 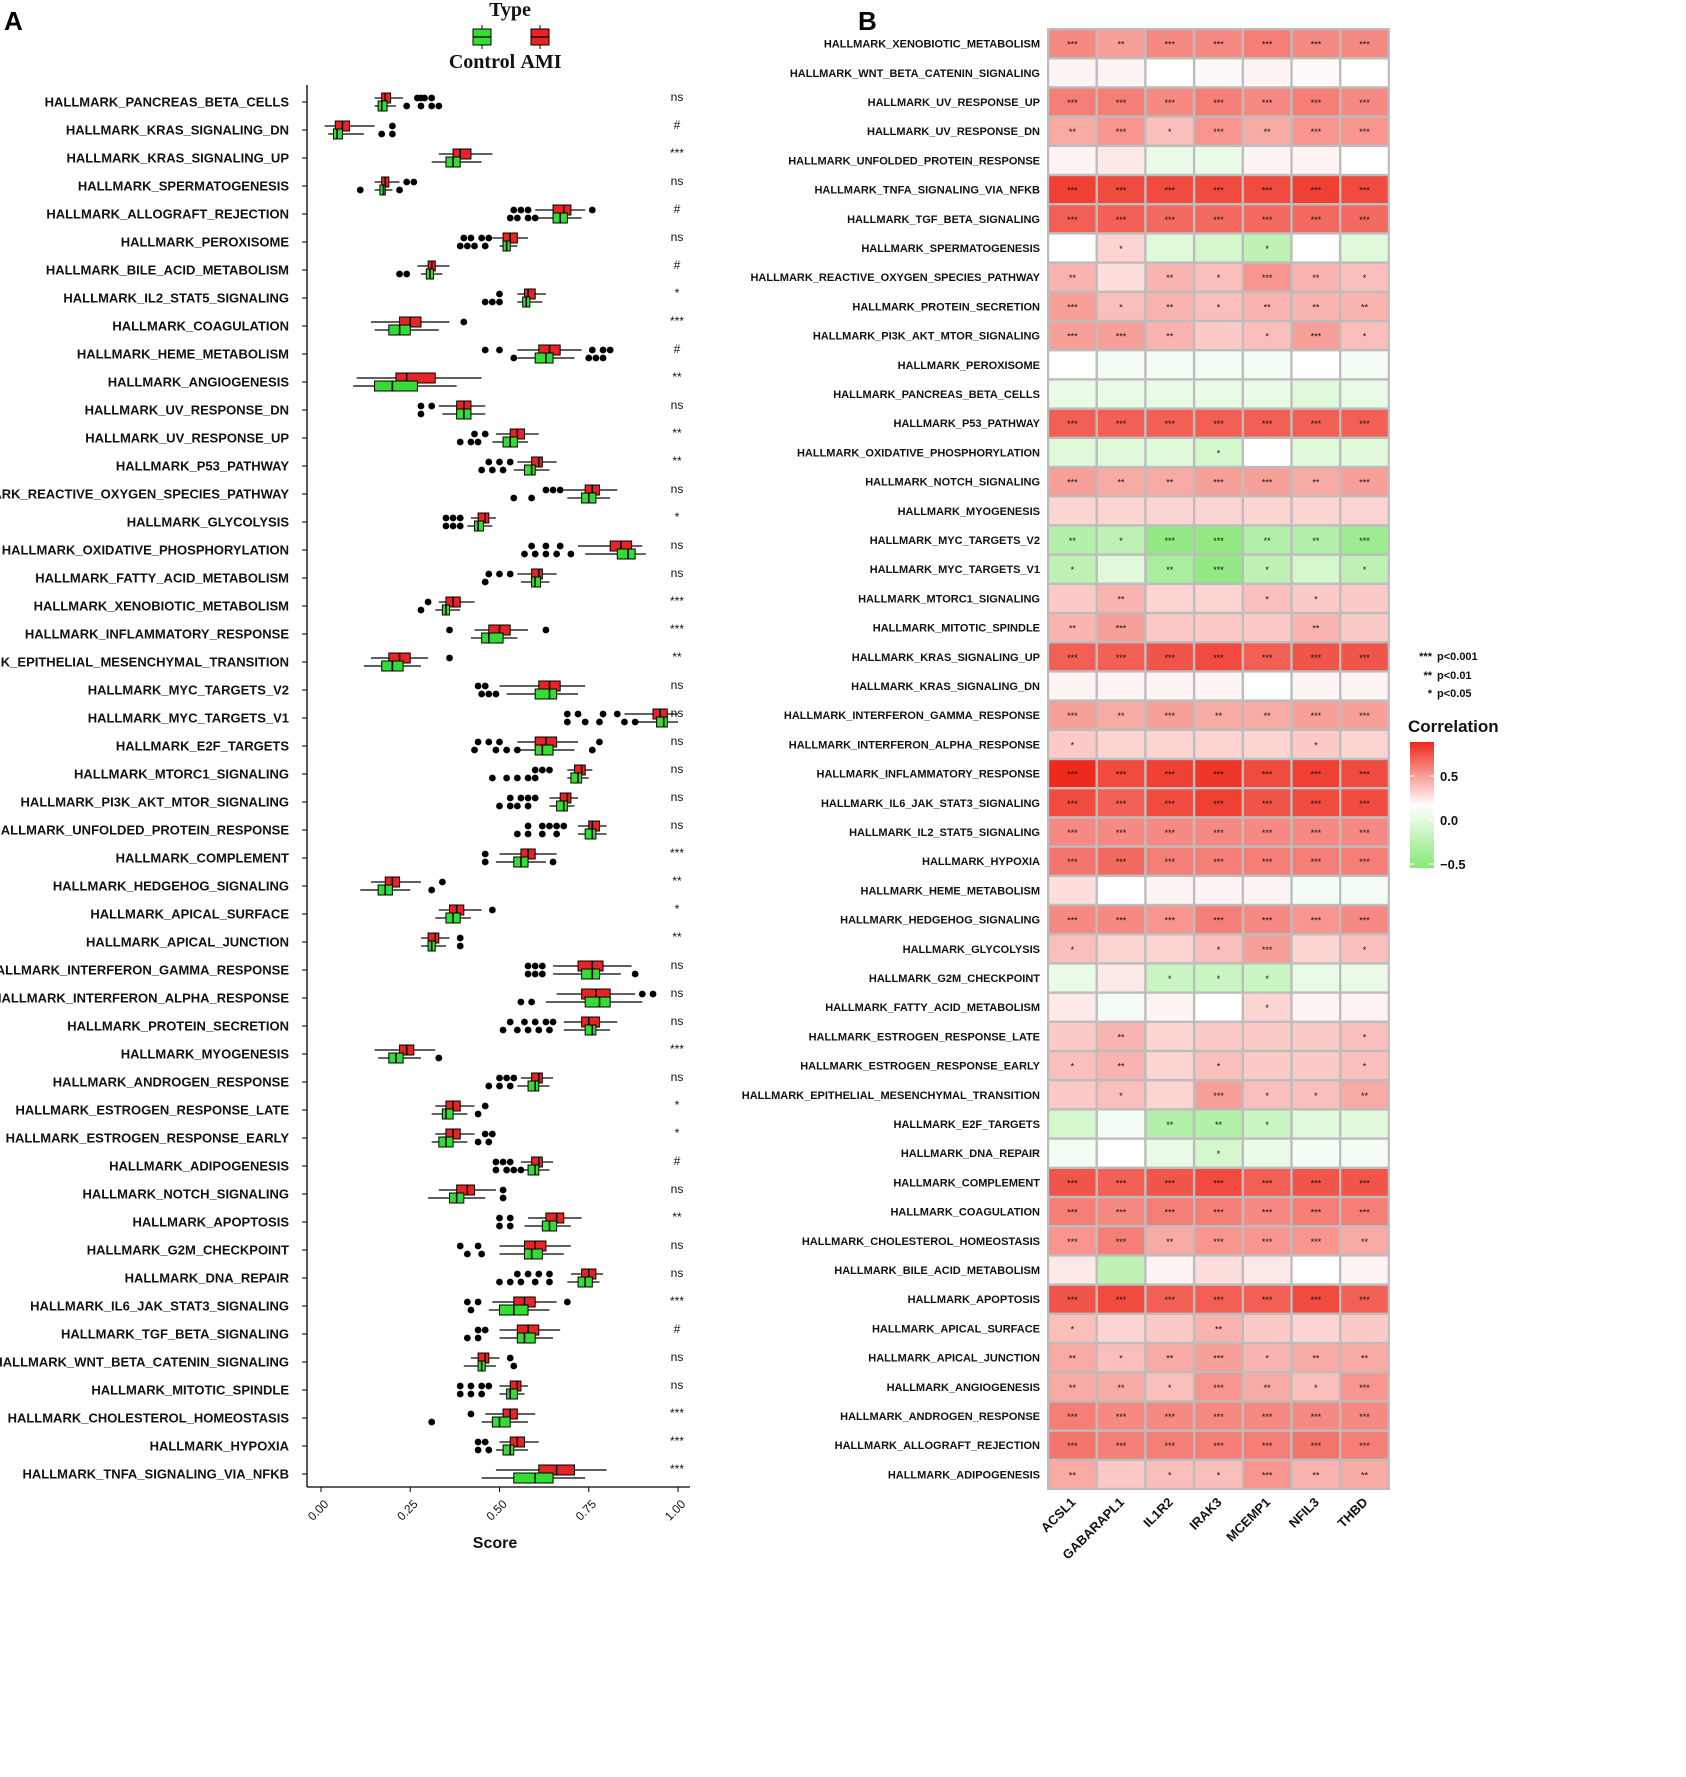 What do you see at coordinates (144, 830) in the screenshot?
I see `row-label: HALLMARK_UNFOLDED_PROTEIN_RESPONSE` at bounding box center [144, 830].